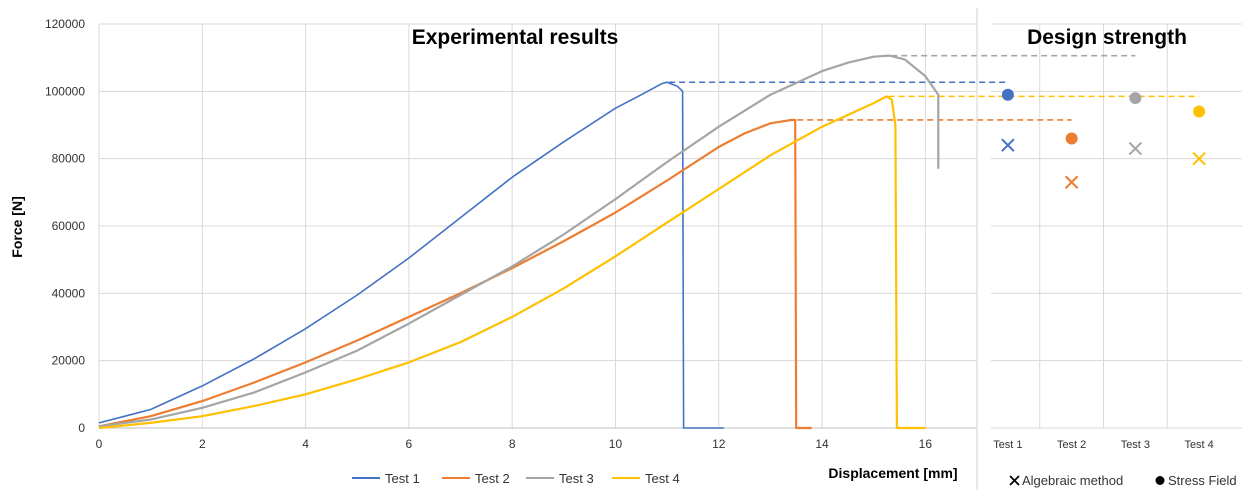 This screenshot has height=490, width=1242. I want to click on legend-entry-stress-field: Stress Field, so click(1196, 480).